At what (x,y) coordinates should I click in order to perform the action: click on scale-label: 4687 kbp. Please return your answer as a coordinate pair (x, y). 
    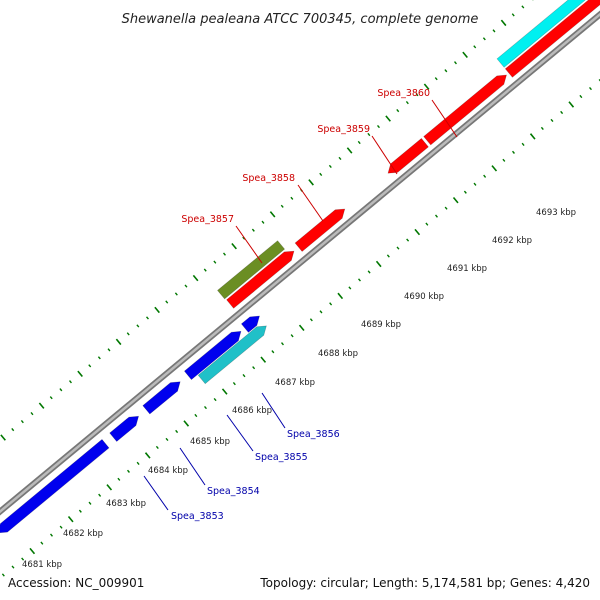
    Looking at the image, I should click on (295, 383).